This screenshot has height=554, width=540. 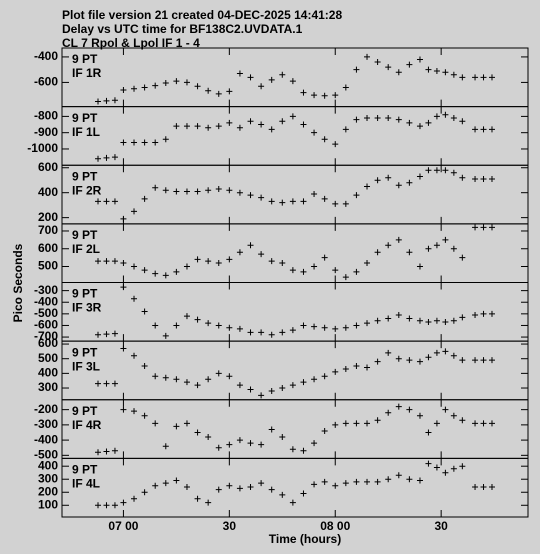 What do you see at coordinates (46, 290) in the screenshot?
I see `y-tick-label: -300` at bounding box center [46, 290].